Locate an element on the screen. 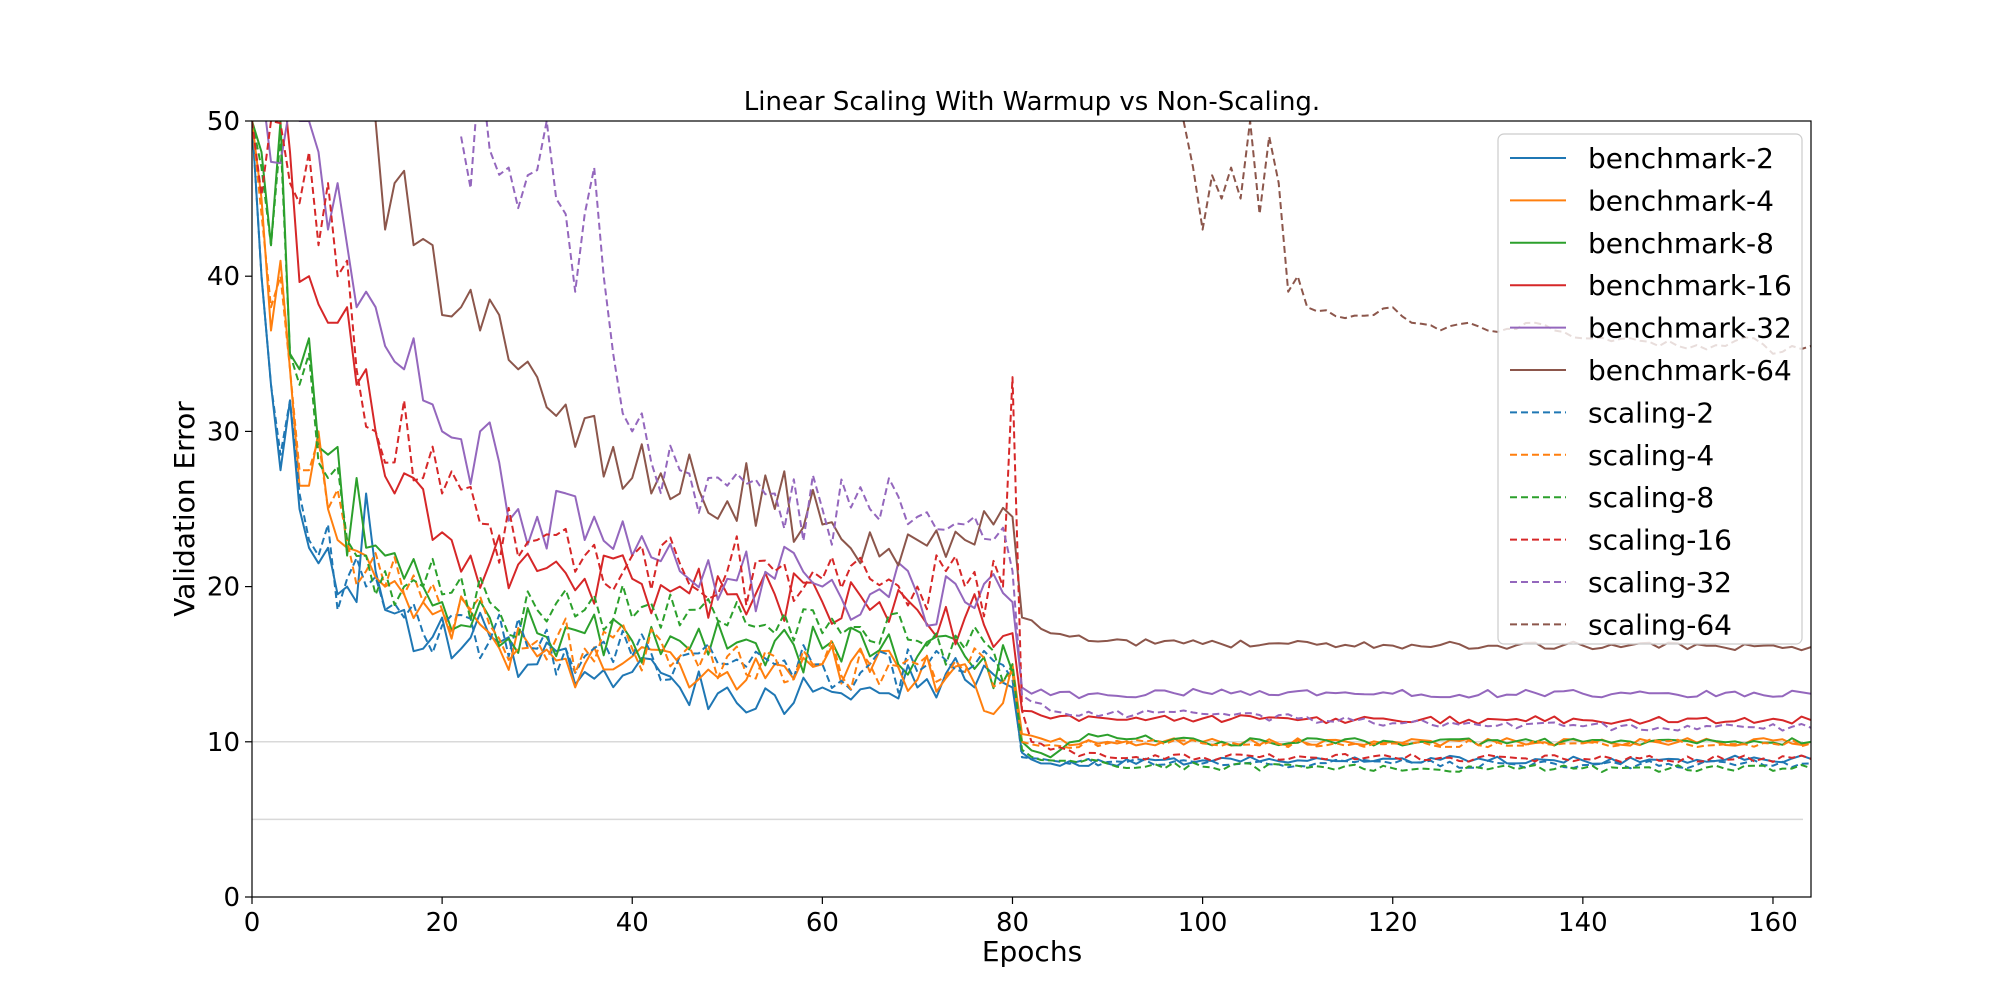 This screenshot has height=1000, width=2000. y-tick-label: 10 is located at coordinates (223, 743).